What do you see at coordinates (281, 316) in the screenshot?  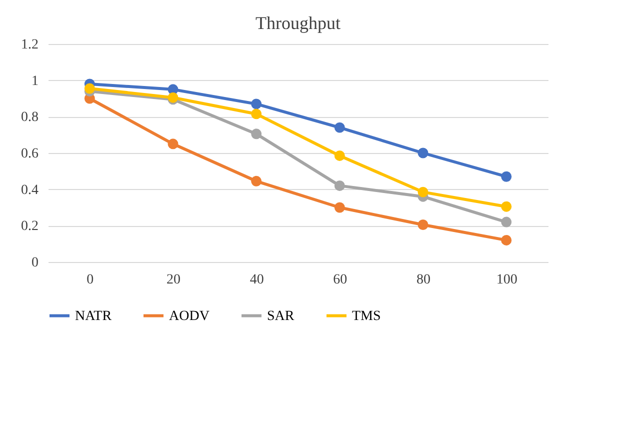 I see `legend-label: SAR` at bounding box center [281, 316].